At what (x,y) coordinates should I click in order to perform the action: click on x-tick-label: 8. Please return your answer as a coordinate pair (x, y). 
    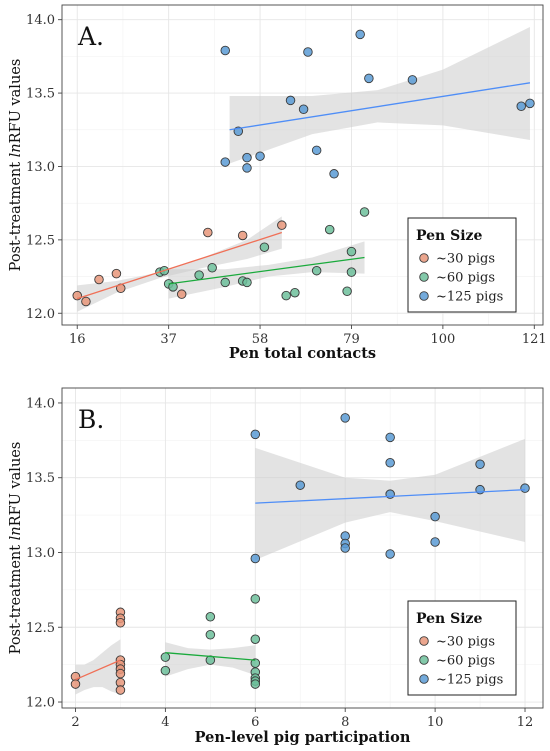
    Looking at the image, I should click on (345, 722).